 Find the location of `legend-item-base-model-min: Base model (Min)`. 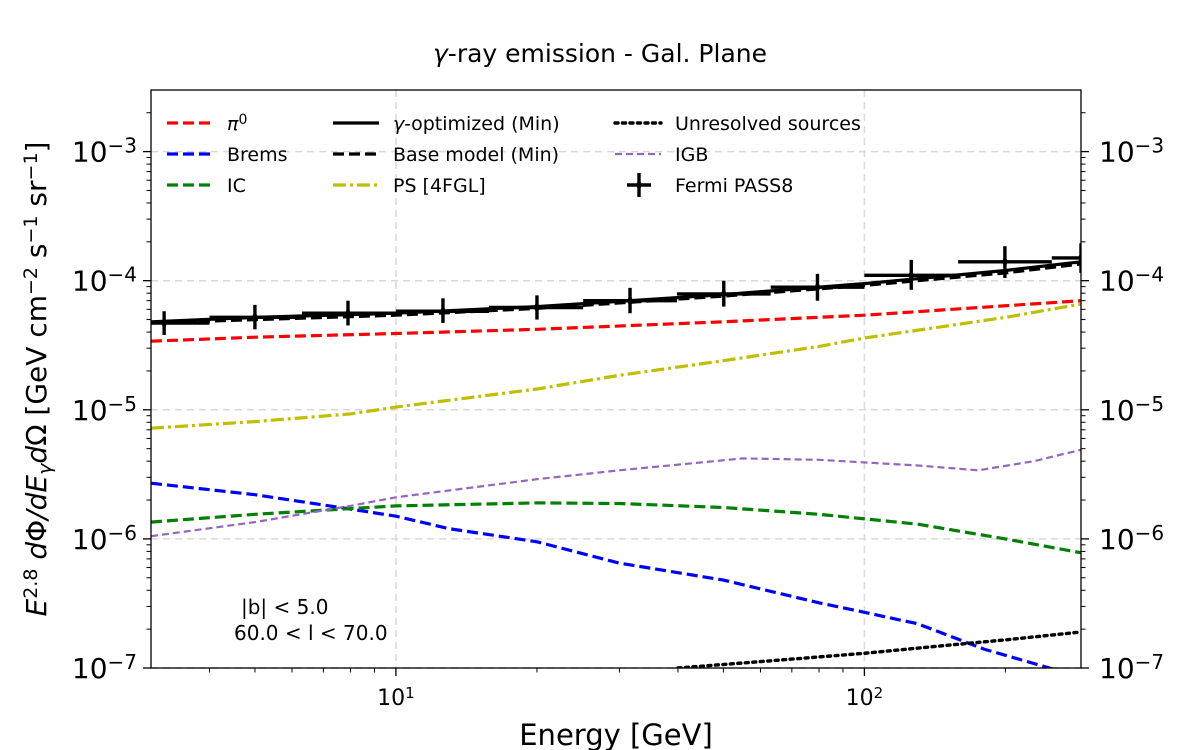

legend-item-base-model-min: Base model (Min) is located at coordinates (446, 155).